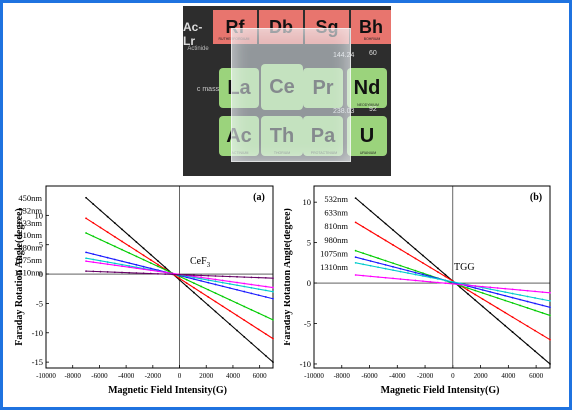  I want to click on y-axis-label: Faraday Rotation Angle(degree), so click(288, 277).